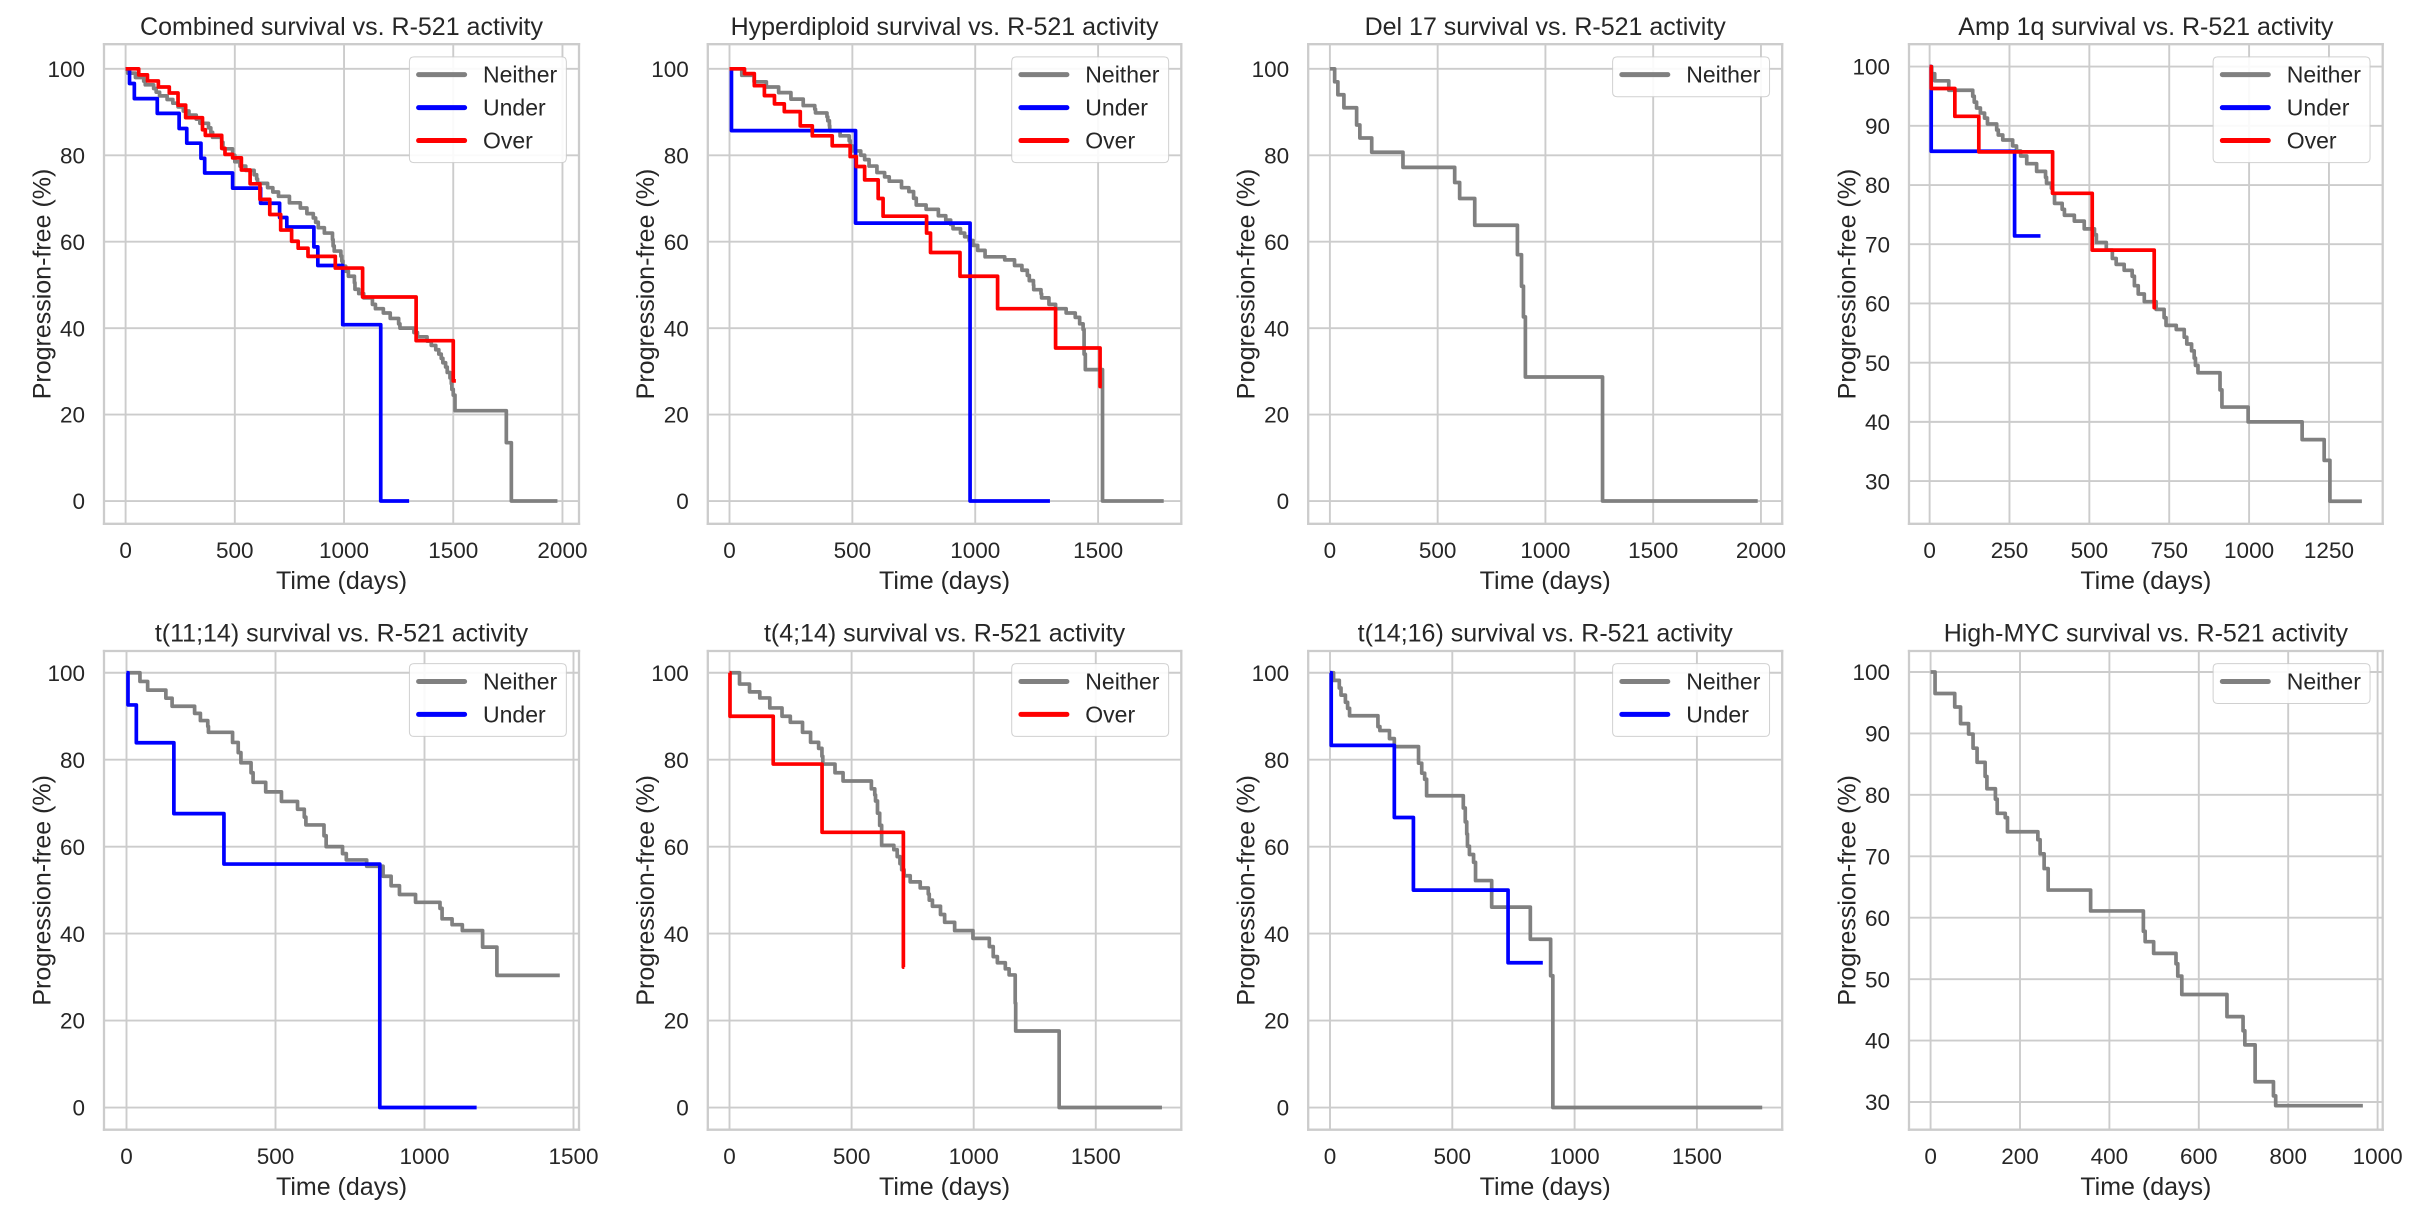 This screenshot has width=2418, height=1218. I want to click on svg-text: 30, so click(1877, 1102).